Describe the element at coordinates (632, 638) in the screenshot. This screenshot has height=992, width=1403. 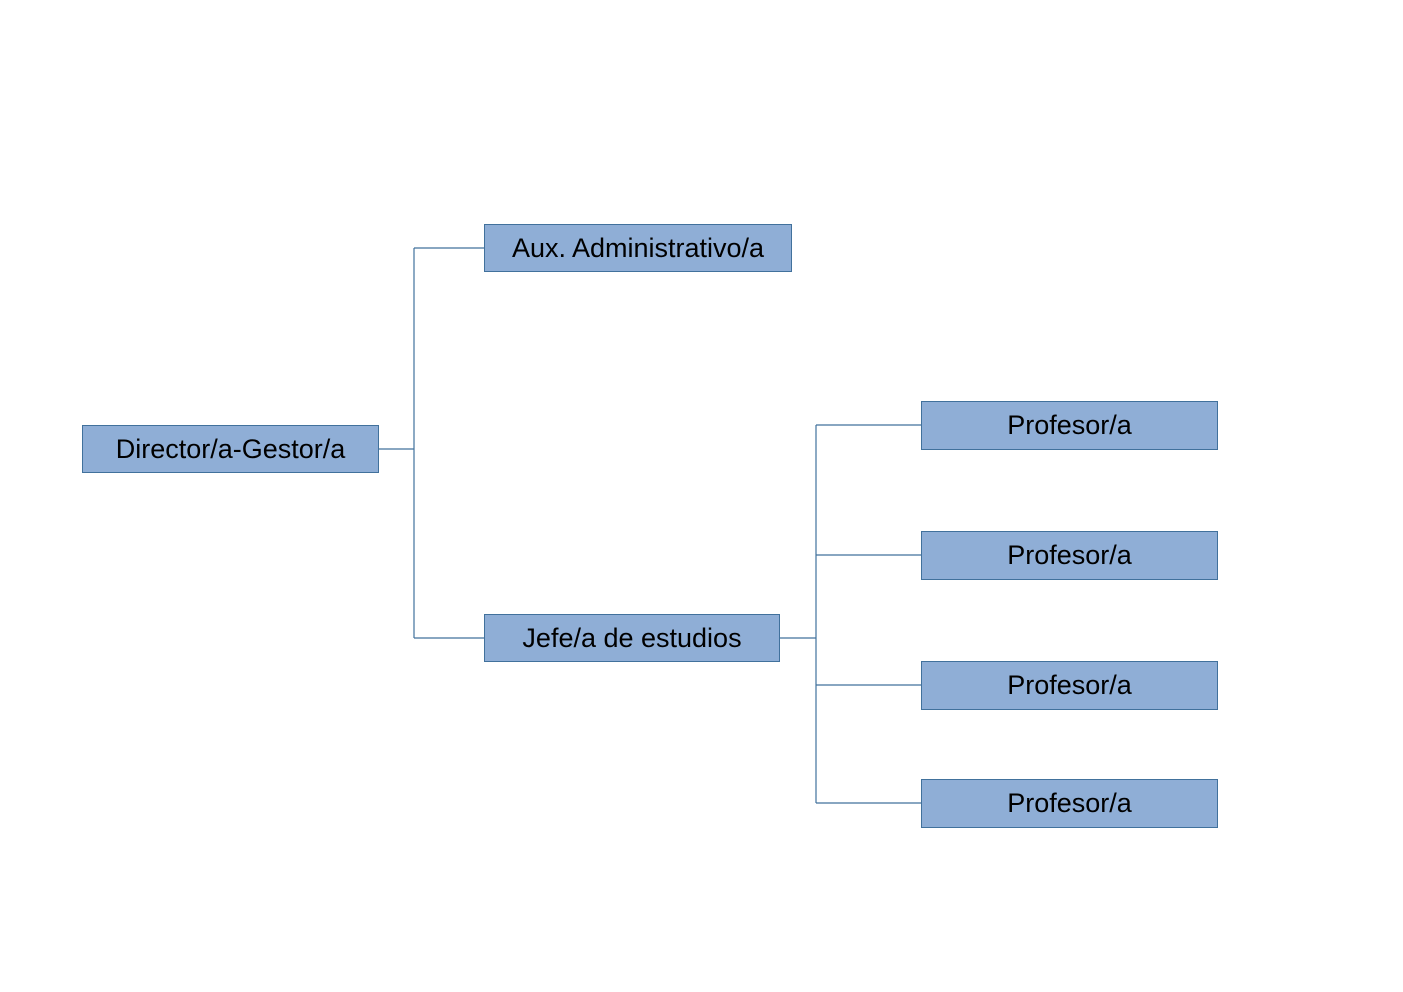
I see `node-jefe-de-estudios: Jefe/a de estudios` at that location.